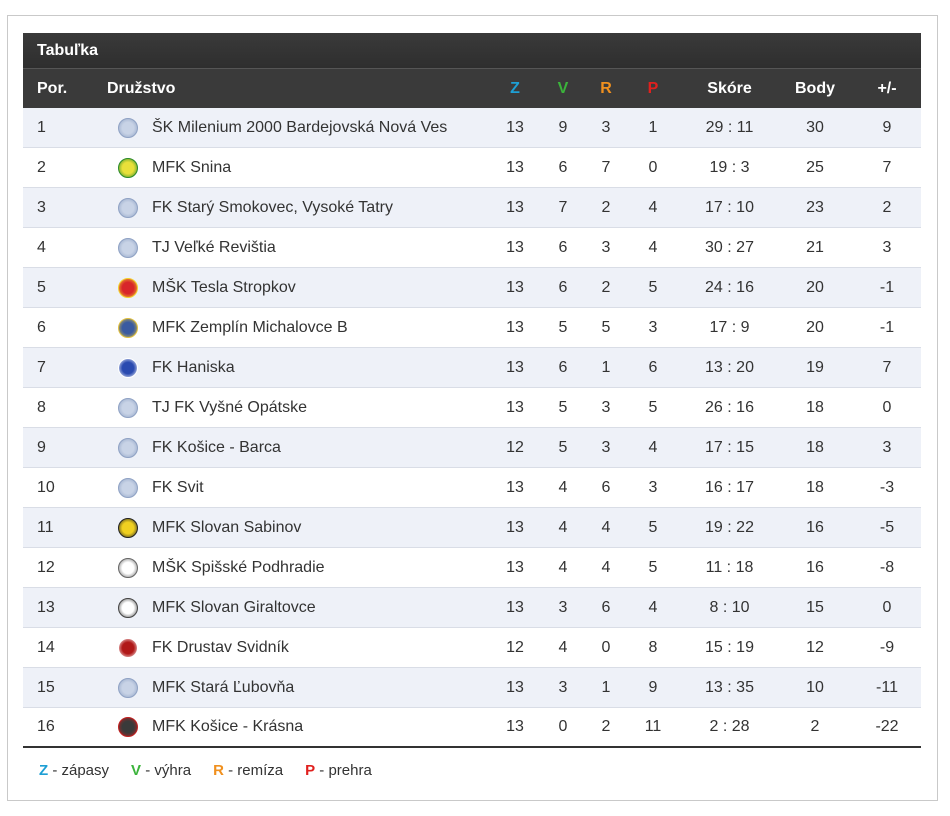  What do you see at coordinates (815, 367) in the screenshot?
I see `row-points: 19` at bounding box center [815, 367].